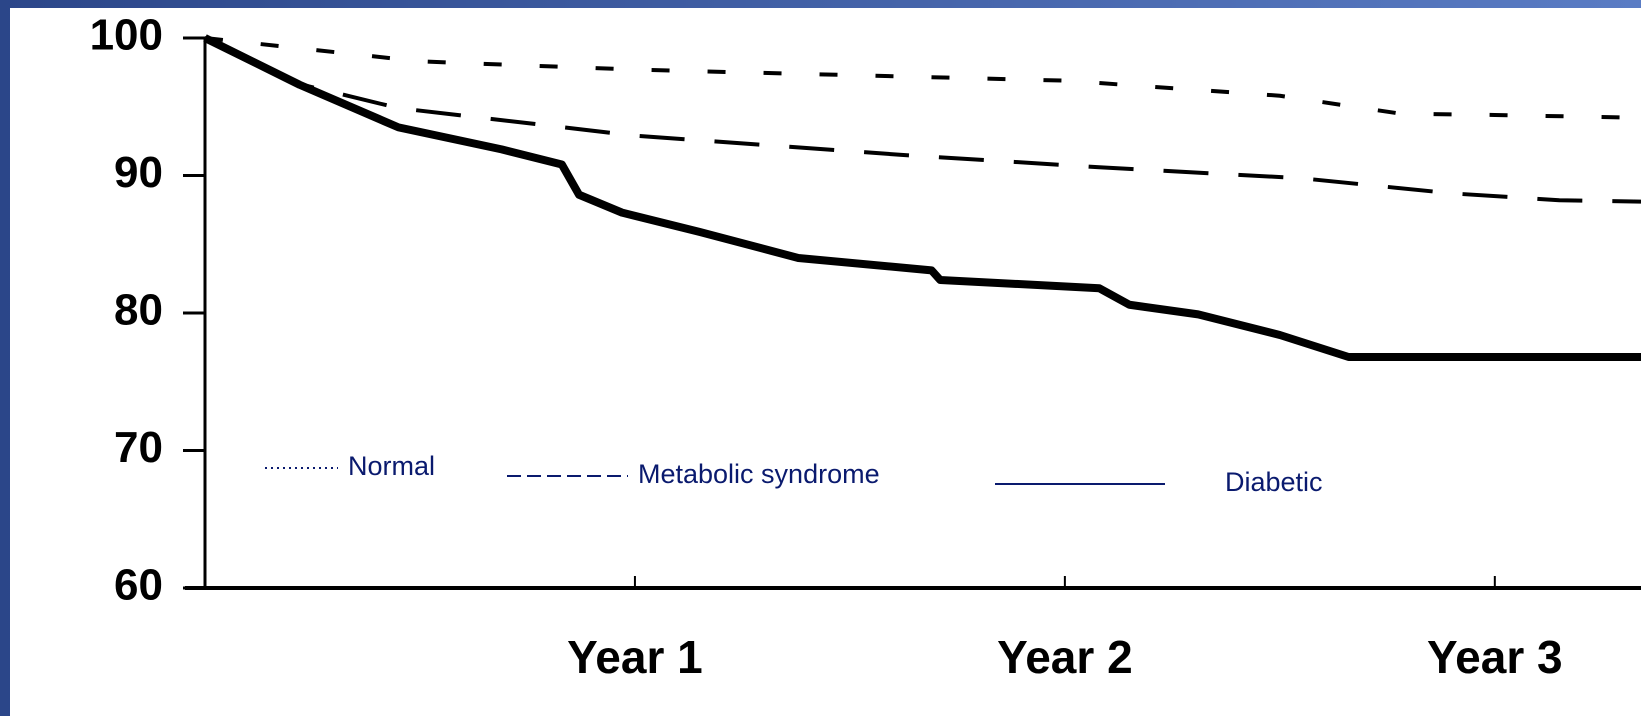 The image size is (1641, 716). What do you see at coordinates (922, 78) in the screenshot?
I see `survival-line` at bounding box center [922, 78].